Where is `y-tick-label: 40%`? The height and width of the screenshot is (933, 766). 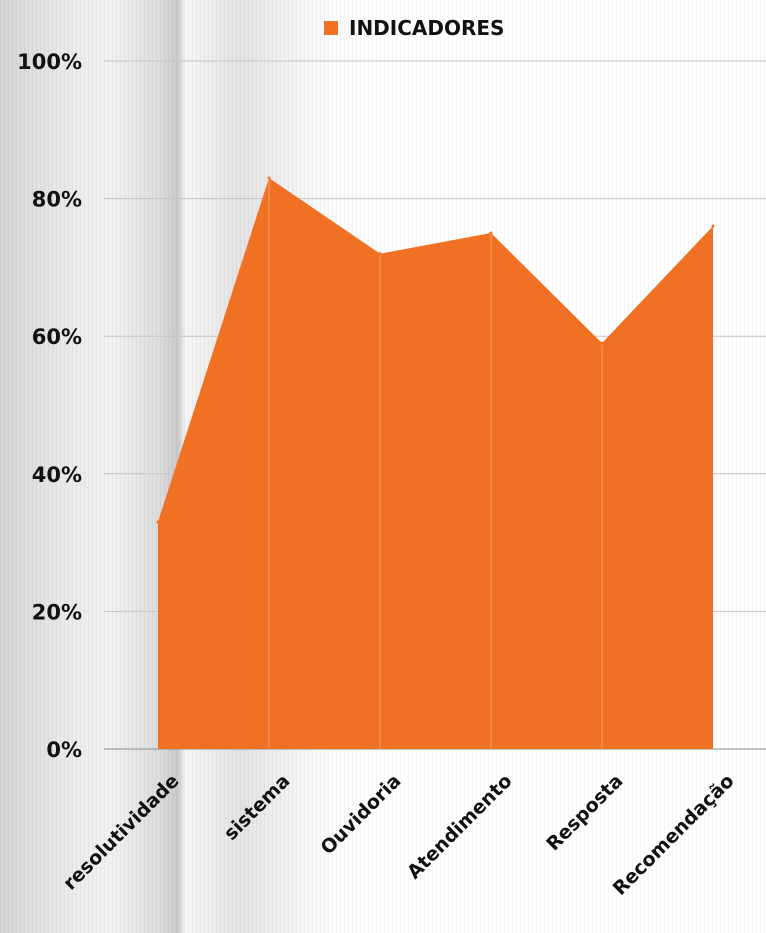
y-tick-label: 40% is located at coordinates (57, 475).